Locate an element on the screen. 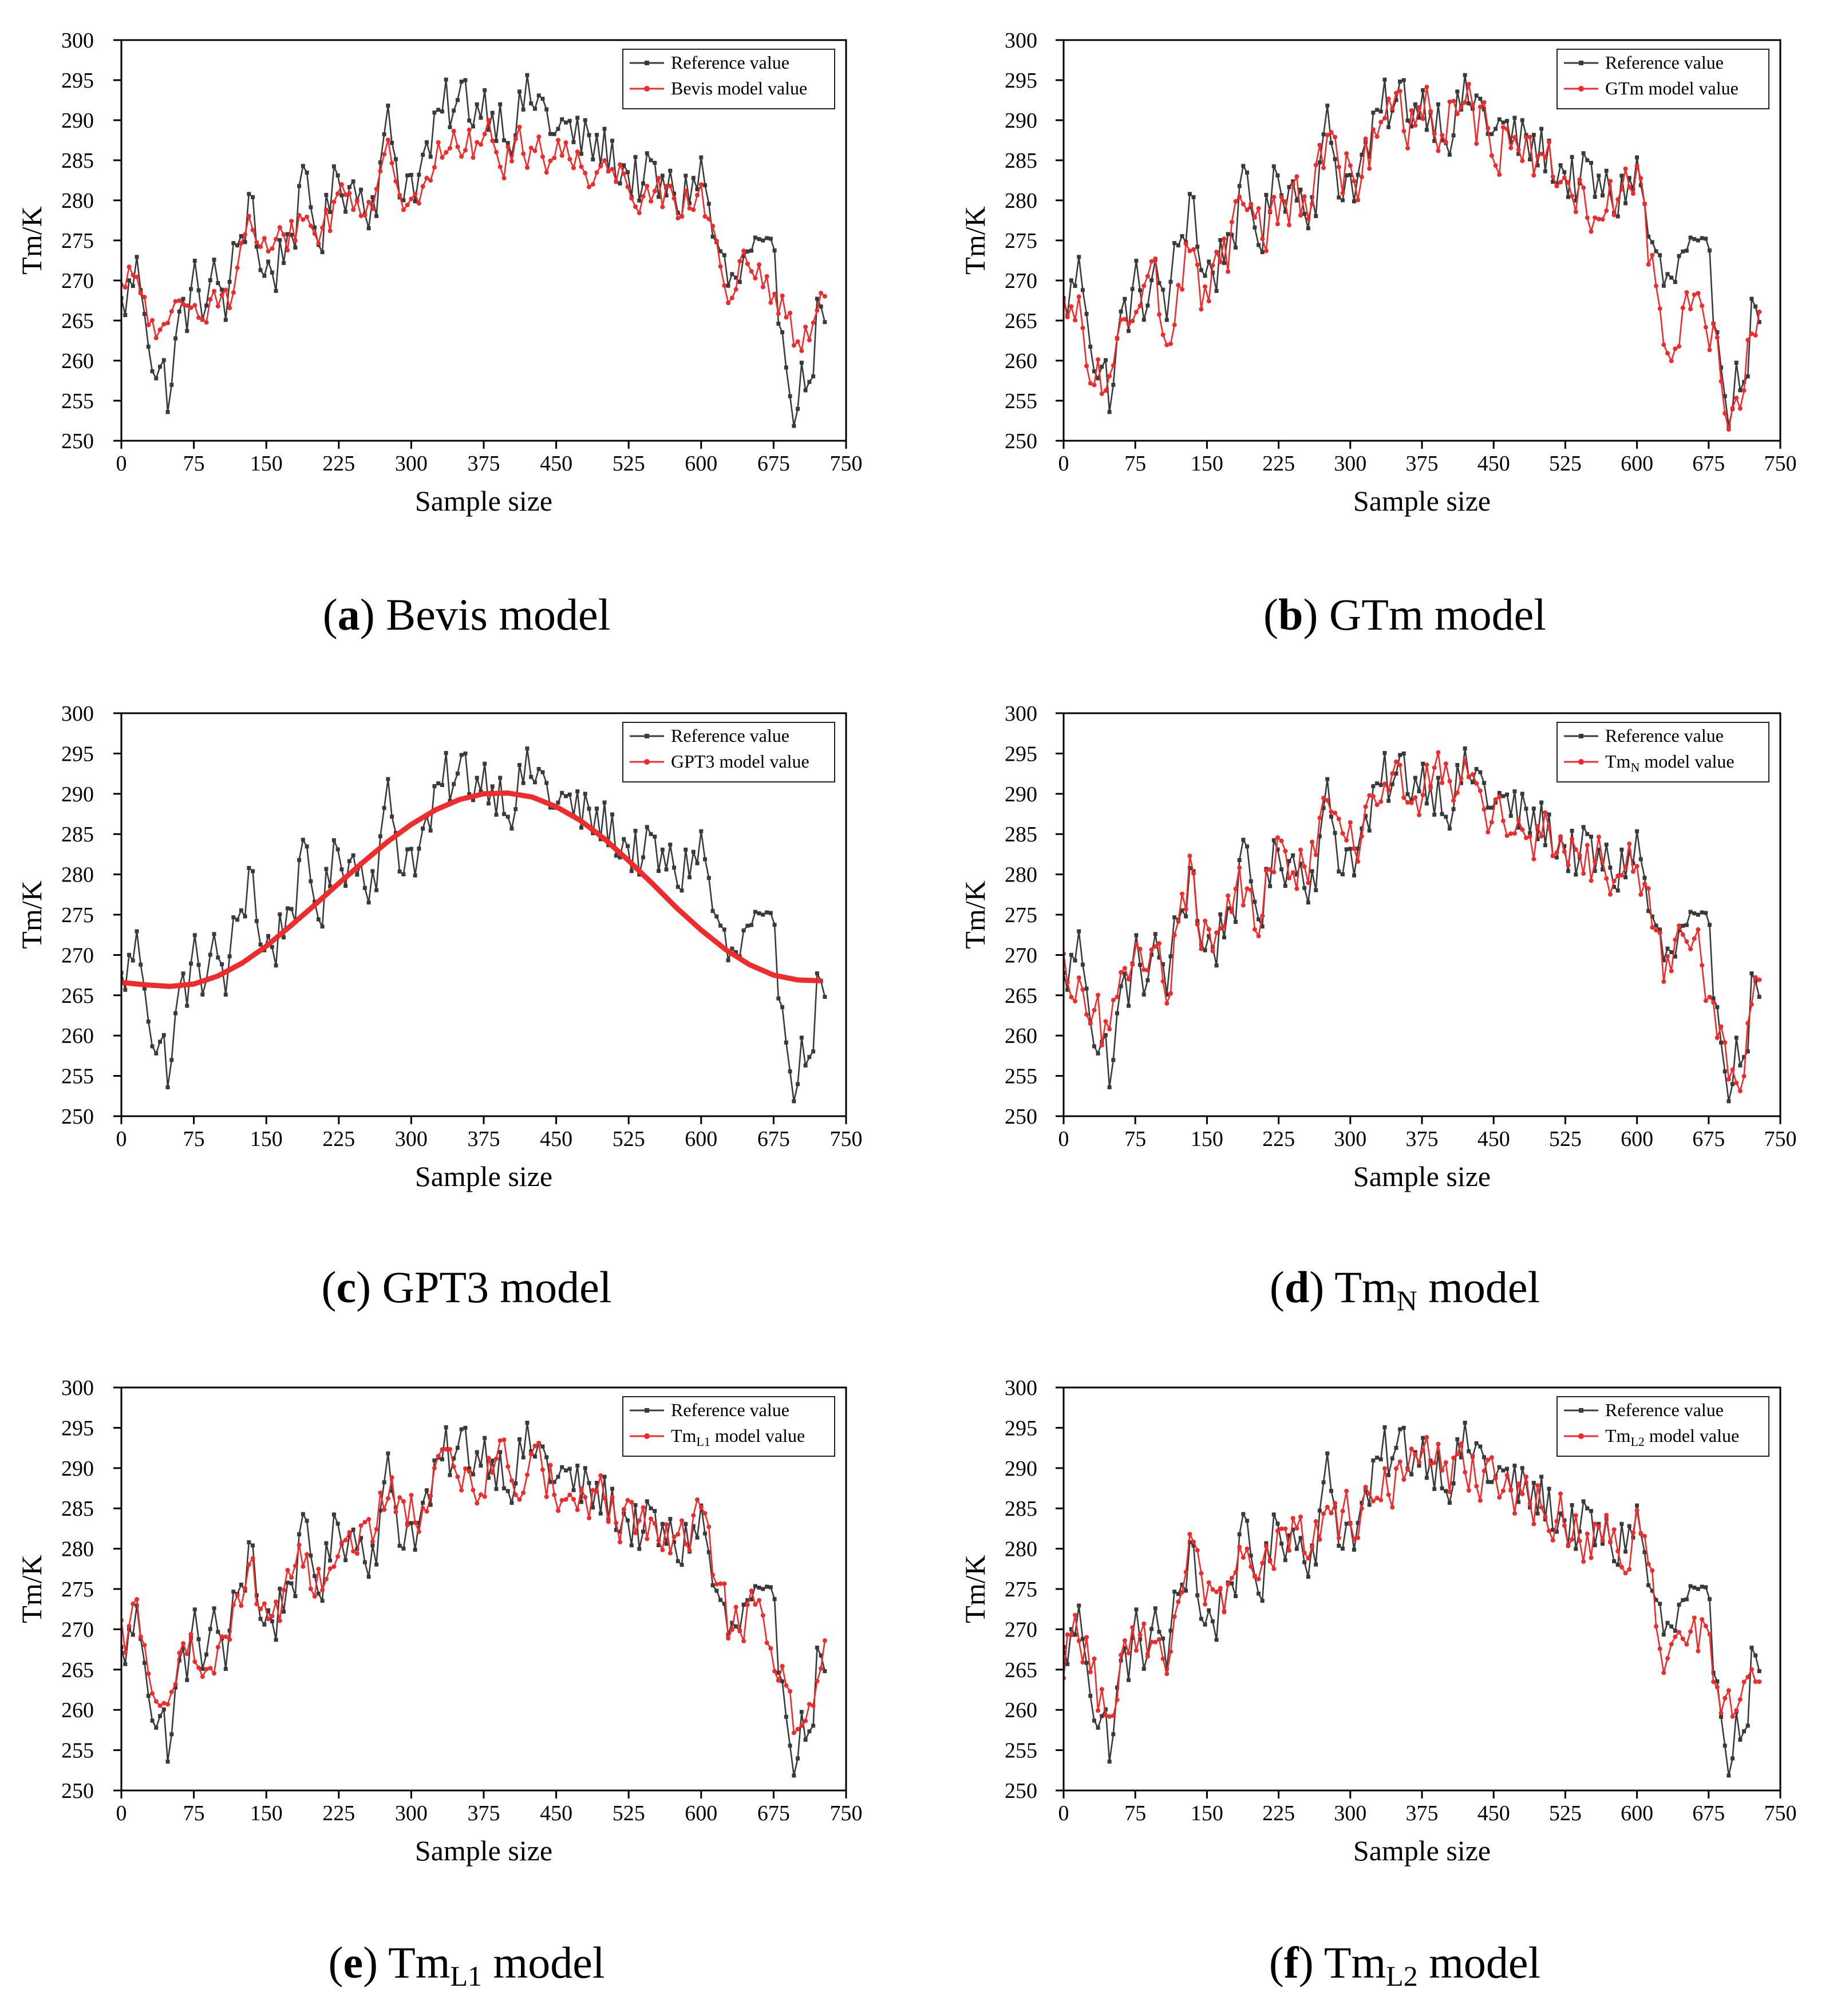  model-line is located at coordinates (1412, 256).